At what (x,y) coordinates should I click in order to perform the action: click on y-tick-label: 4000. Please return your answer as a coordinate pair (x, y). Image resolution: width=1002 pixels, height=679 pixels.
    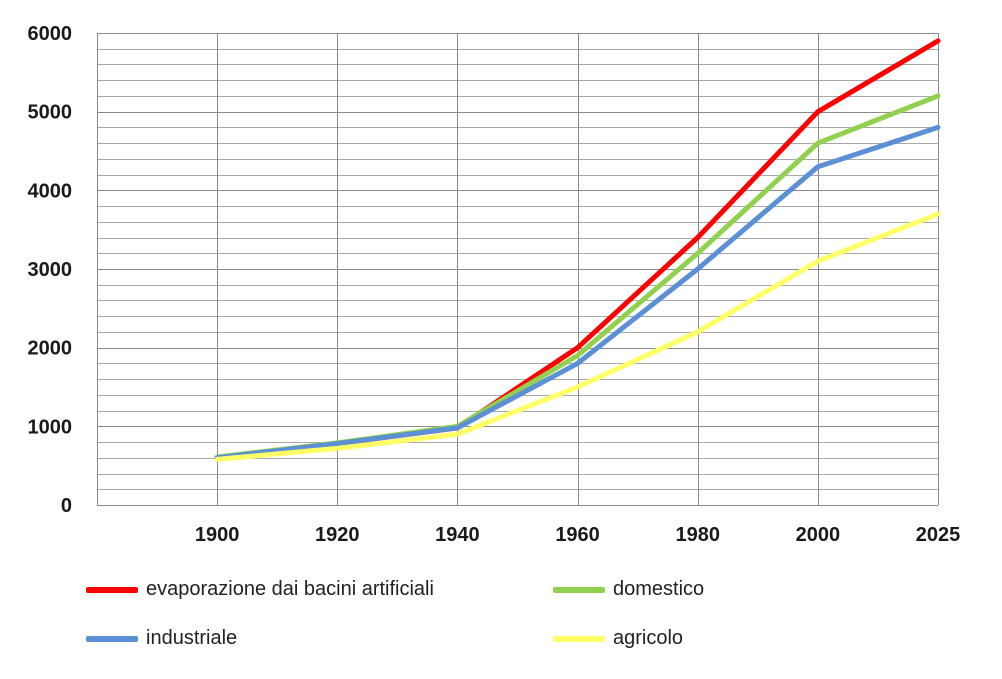
    Looking at the image, I should click on (50, 191).